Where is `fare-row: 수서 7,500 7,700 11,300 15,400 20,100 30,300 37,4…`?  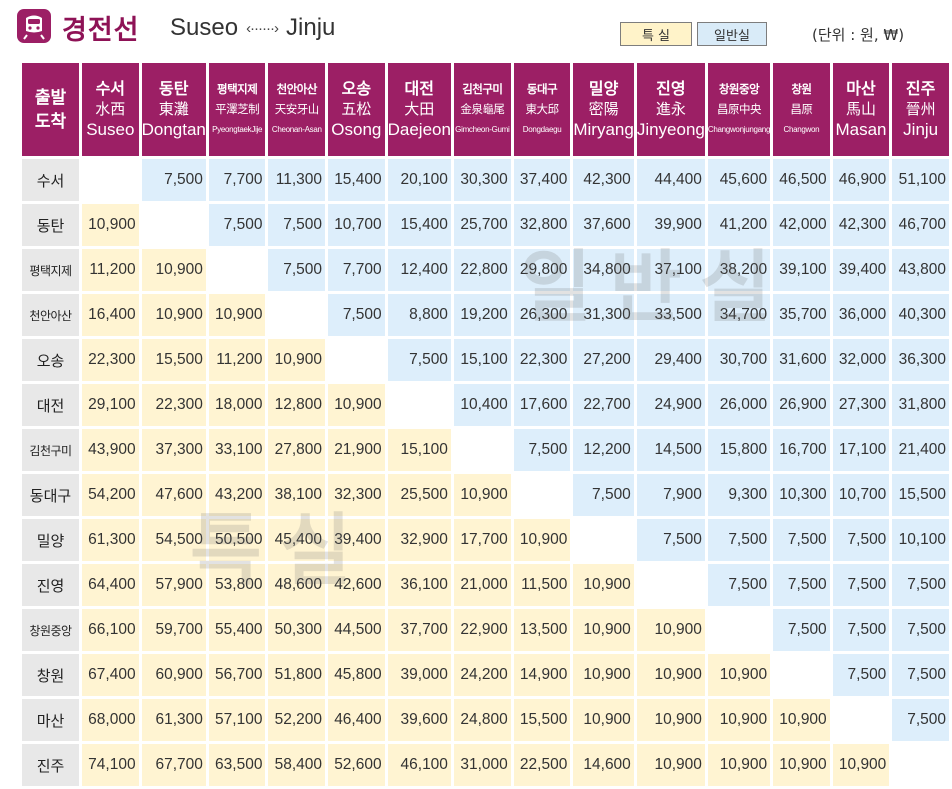
fare-row: 수서 7,500 7,700 11,300 15,400 20,100 30,300 37,4… is located at coordinates (485, 180).